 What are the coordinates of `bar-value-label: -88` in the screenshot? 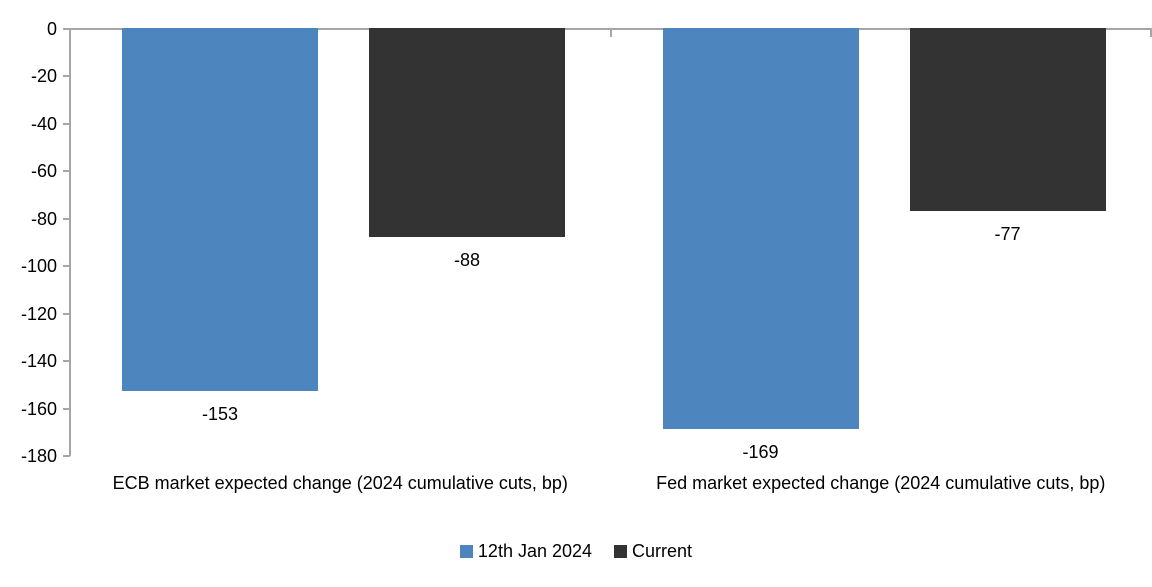 It's located at (466, 259).